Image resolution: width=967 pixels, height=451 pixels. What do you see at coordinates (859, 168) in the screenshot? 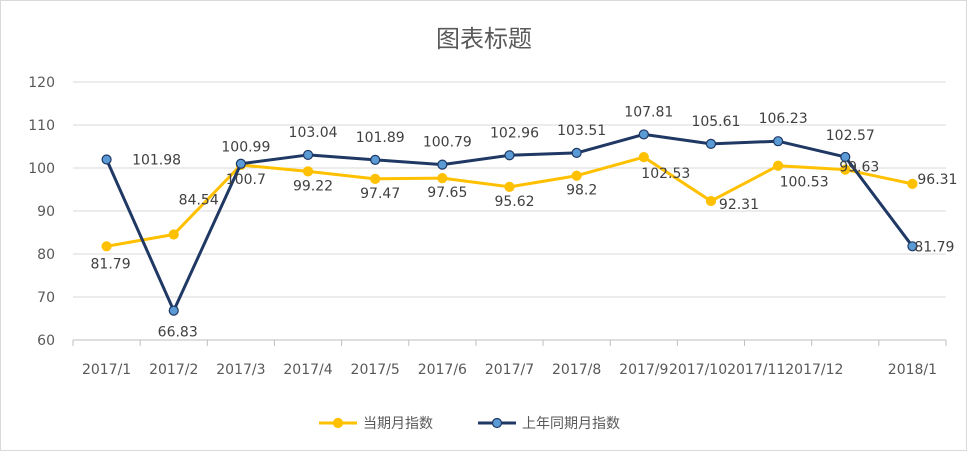
I see `data-label: 99.63` at bounding box center [859, 168].